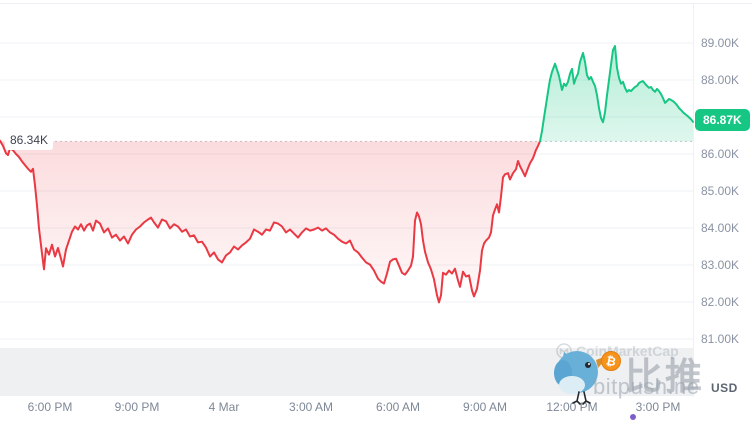 This screenshot has height=422, width=752. Describe the element at coordinates (693, 200) in the screenshot. I see `y-axis-line` at that location.